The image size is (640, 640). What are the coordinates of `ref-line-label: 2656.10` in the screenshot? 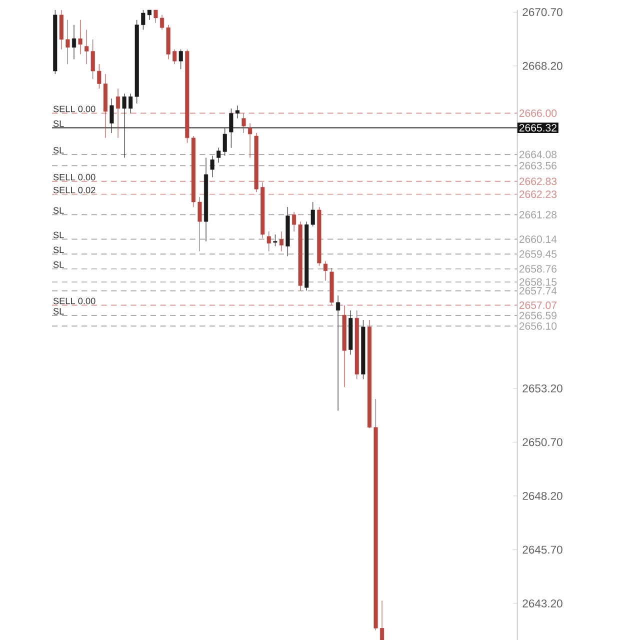 It's located at (538, 326).